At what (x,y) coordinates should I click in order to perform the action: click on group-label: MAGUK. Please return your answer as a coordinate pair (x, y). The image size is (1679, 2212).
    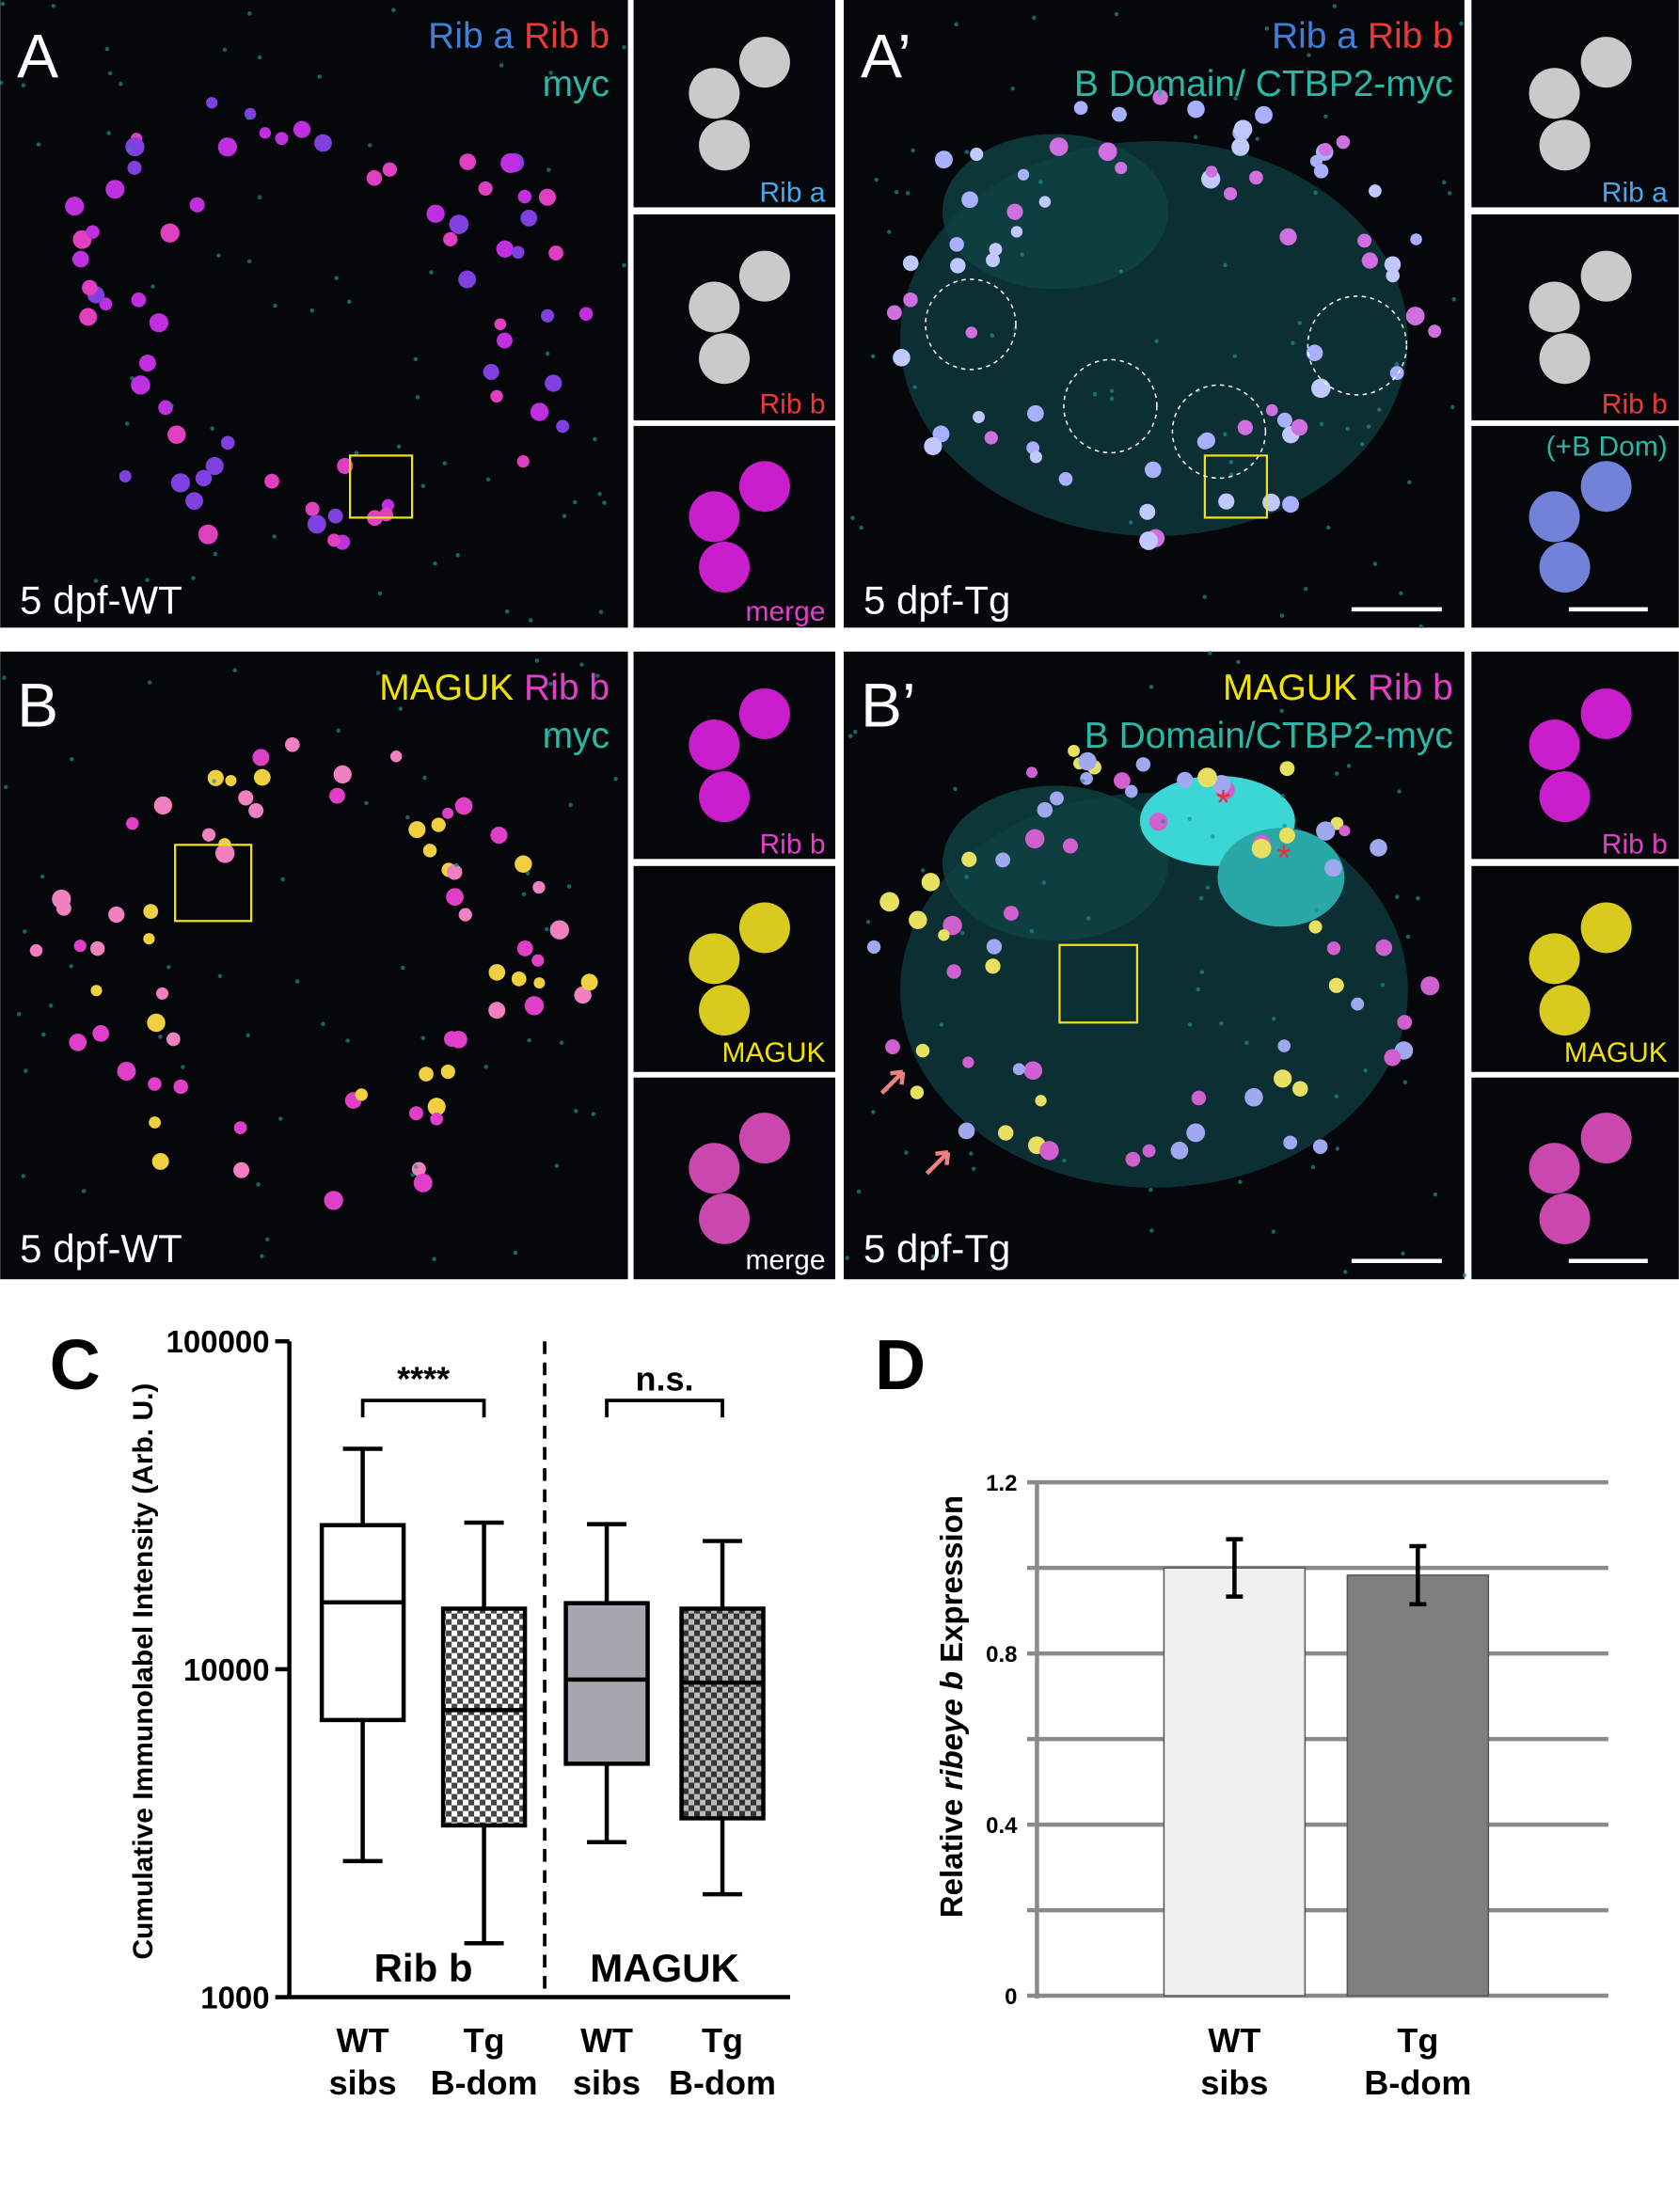
    Looking at the image, I should click on (665, 1968).